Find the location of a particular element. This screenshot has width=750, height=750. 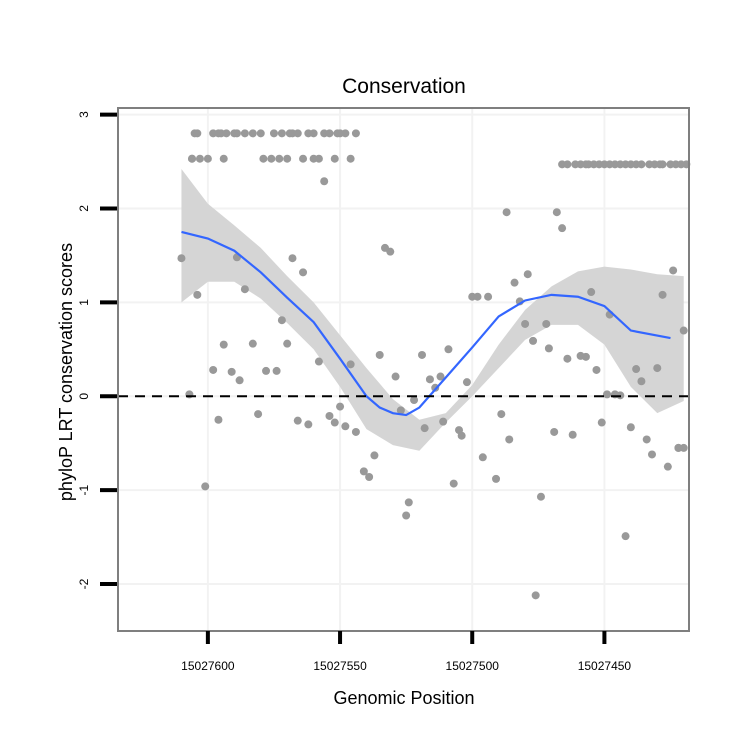

x-tick-label-3: 15027450 is located at coordinates (605, 666).